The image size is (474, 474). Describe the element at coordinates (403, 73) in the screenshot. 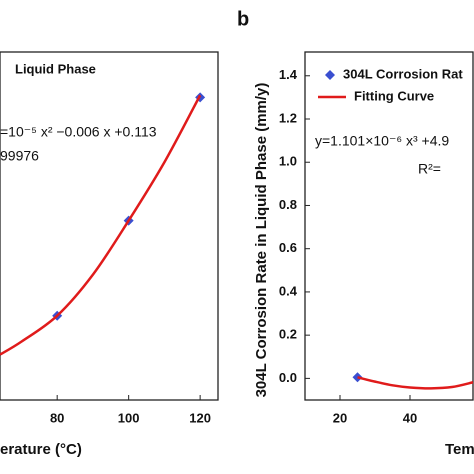

I see `legend-label: 304L Corrosion Rat` at that location.